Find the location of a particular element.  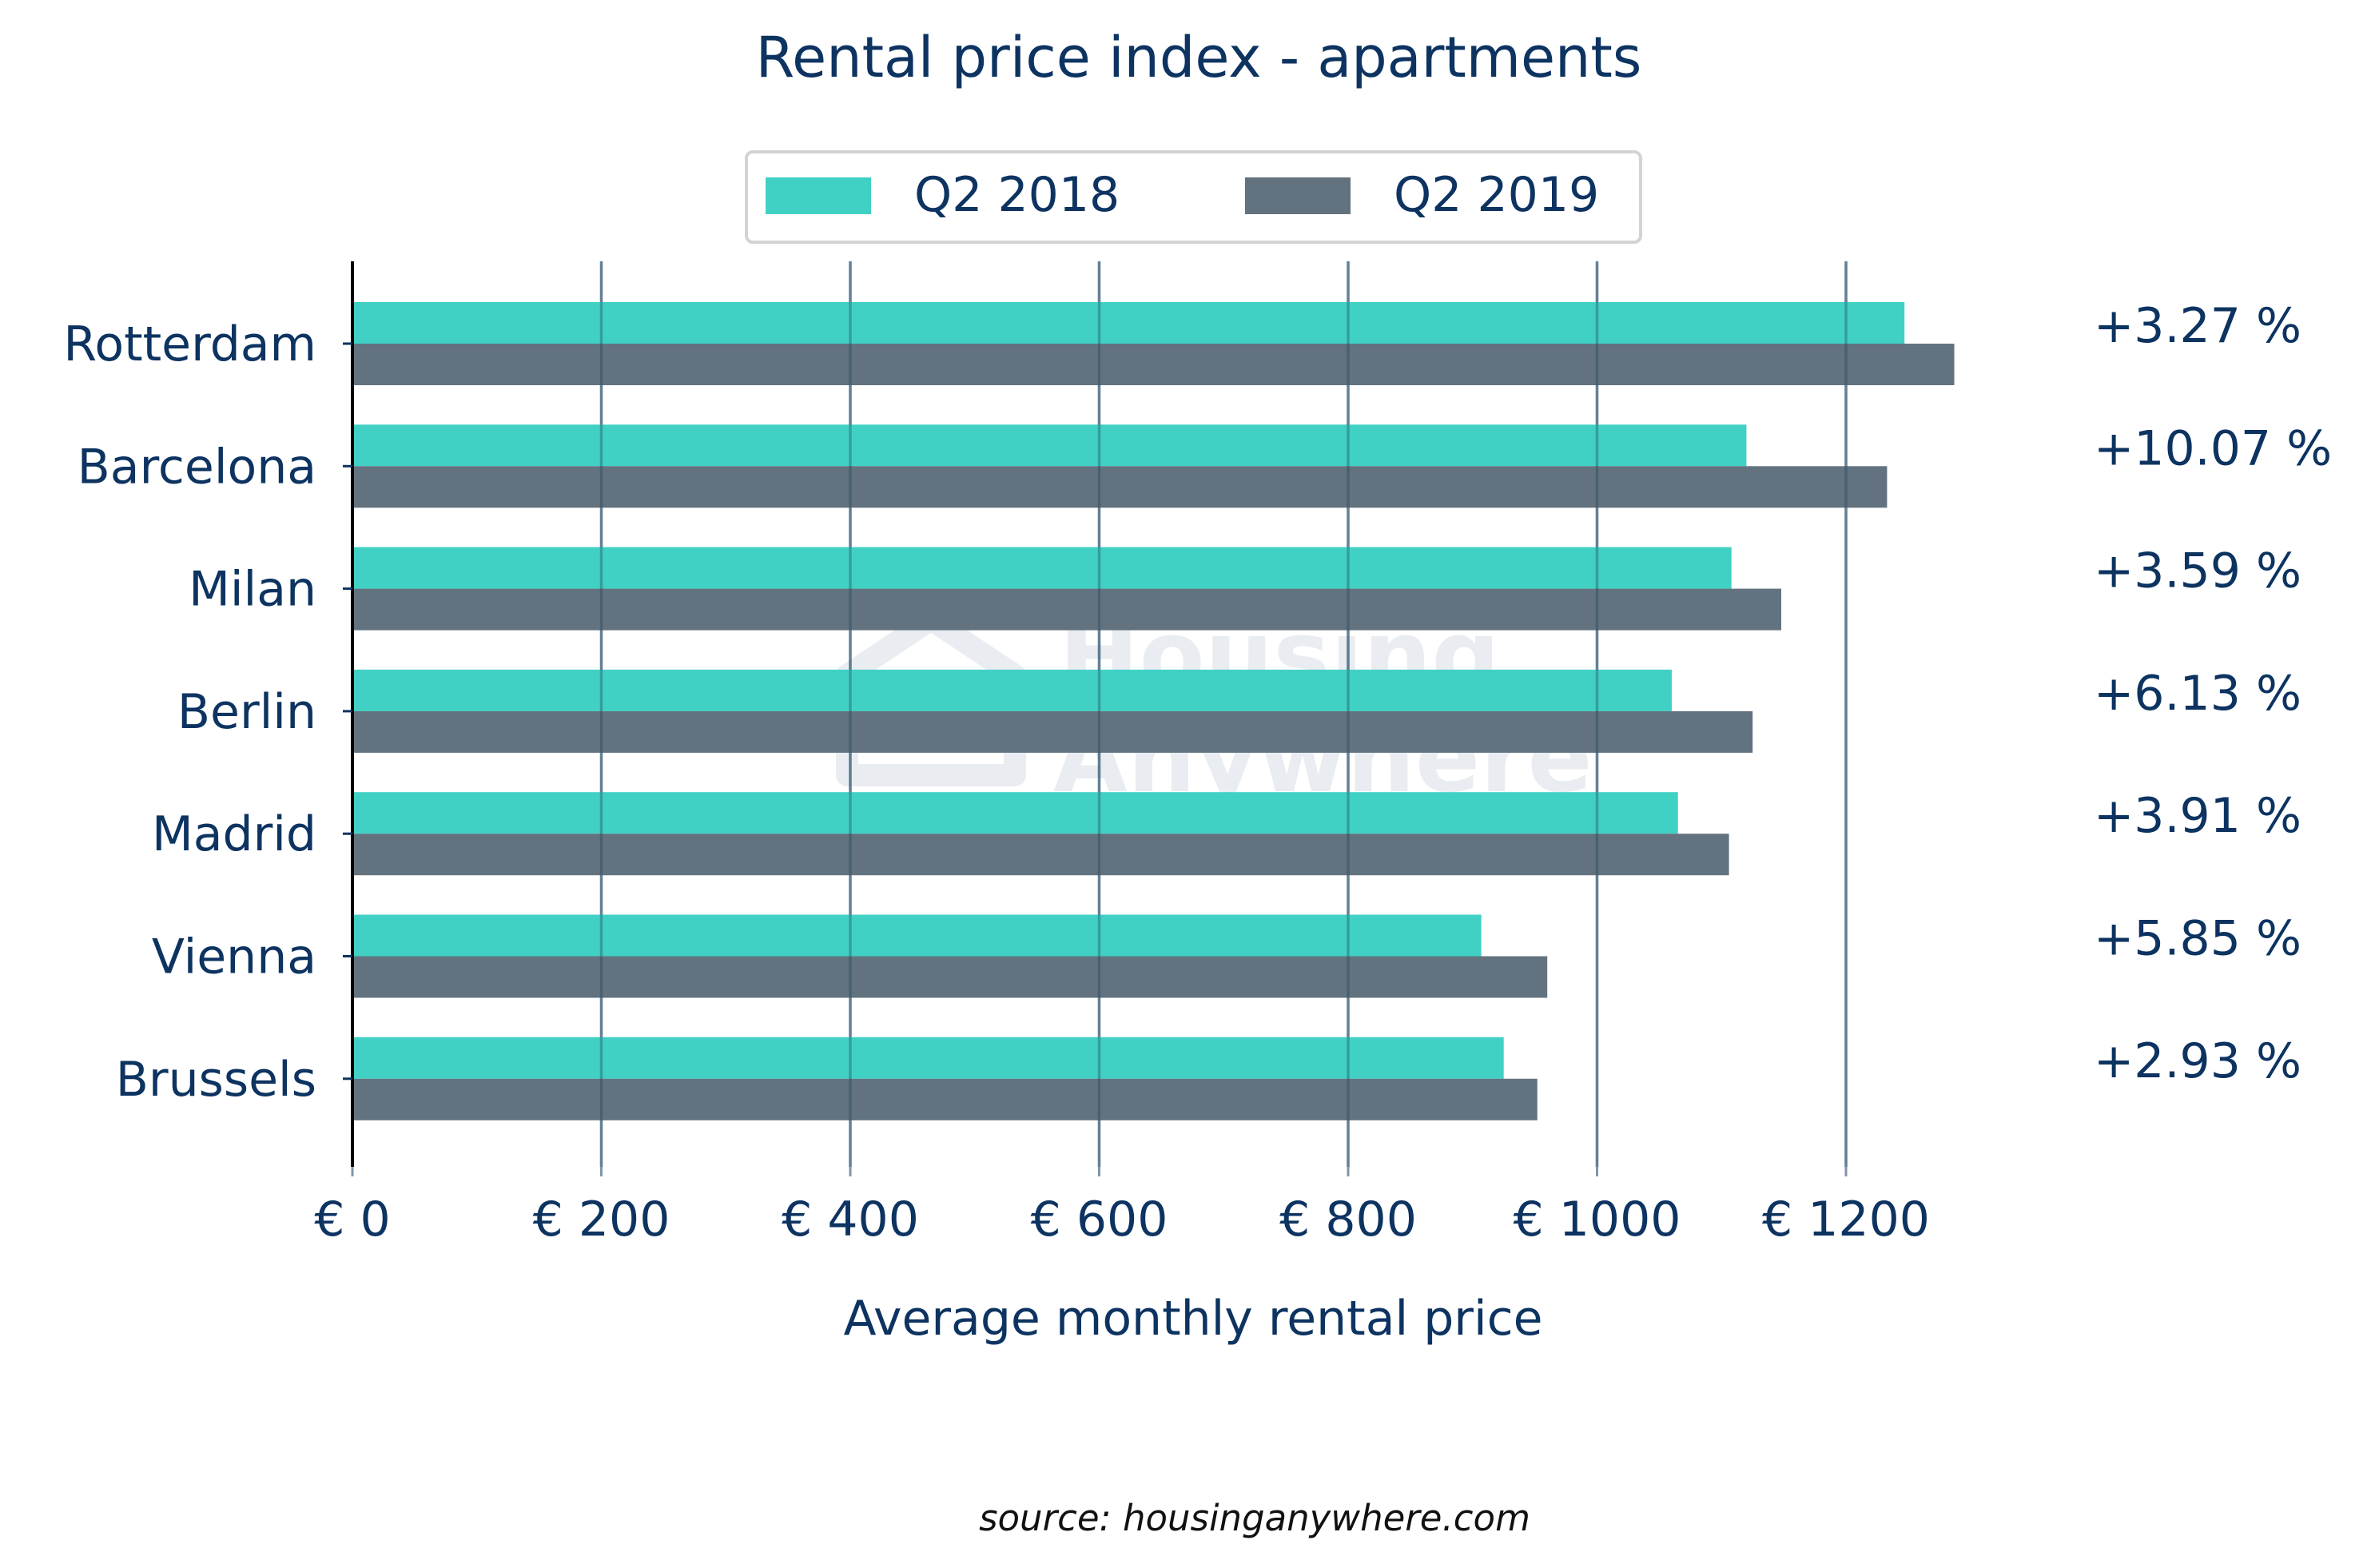

bar-berlin-q2-2019 is located at coordinates (1052, 731).